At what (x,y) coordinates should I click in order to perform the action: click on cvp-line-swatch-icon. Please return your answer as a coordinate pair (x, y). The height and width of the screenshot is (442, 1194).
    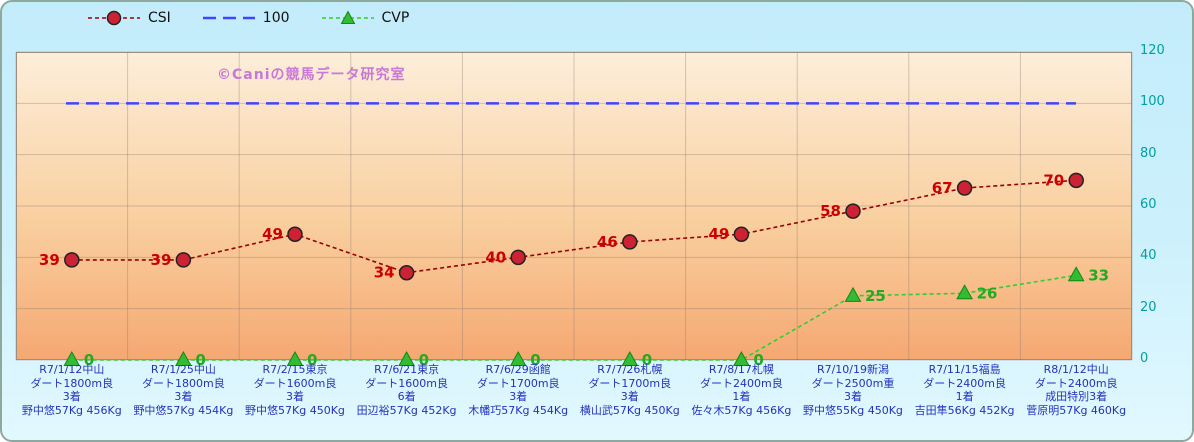
    Looking at the image, I should click on (348, 18).